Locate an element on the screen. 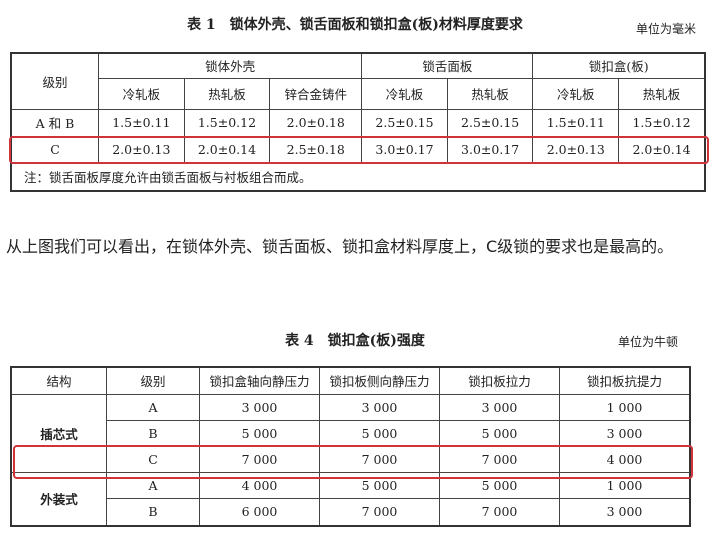 The width and height of the screenshot is (710, 541). header-cell: 结构 is located at coordinates (58, 380).